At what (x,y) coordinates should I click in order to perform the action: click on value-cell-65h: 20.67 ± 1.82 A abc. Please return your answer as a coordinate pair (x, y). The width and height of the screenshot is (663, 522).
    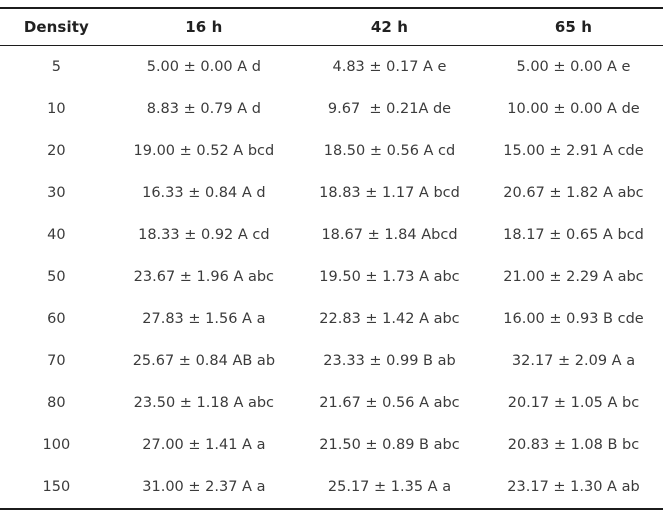
    Looking at the image, I should click on (573, 193).